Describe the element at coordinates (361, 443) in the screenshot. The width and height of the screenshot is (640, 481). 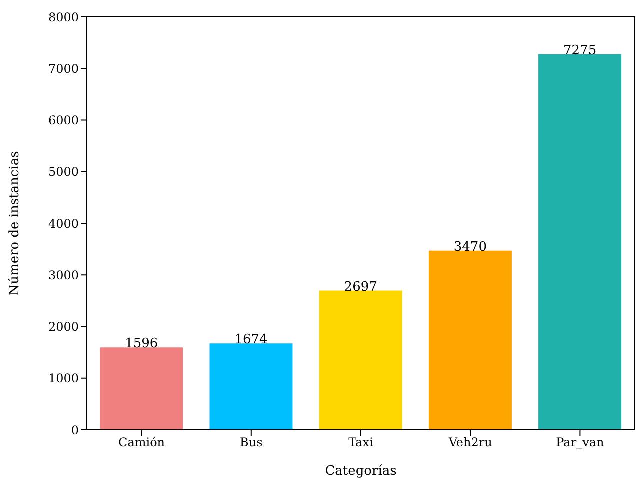
I see `x-tick-label: Taxi` at that location.